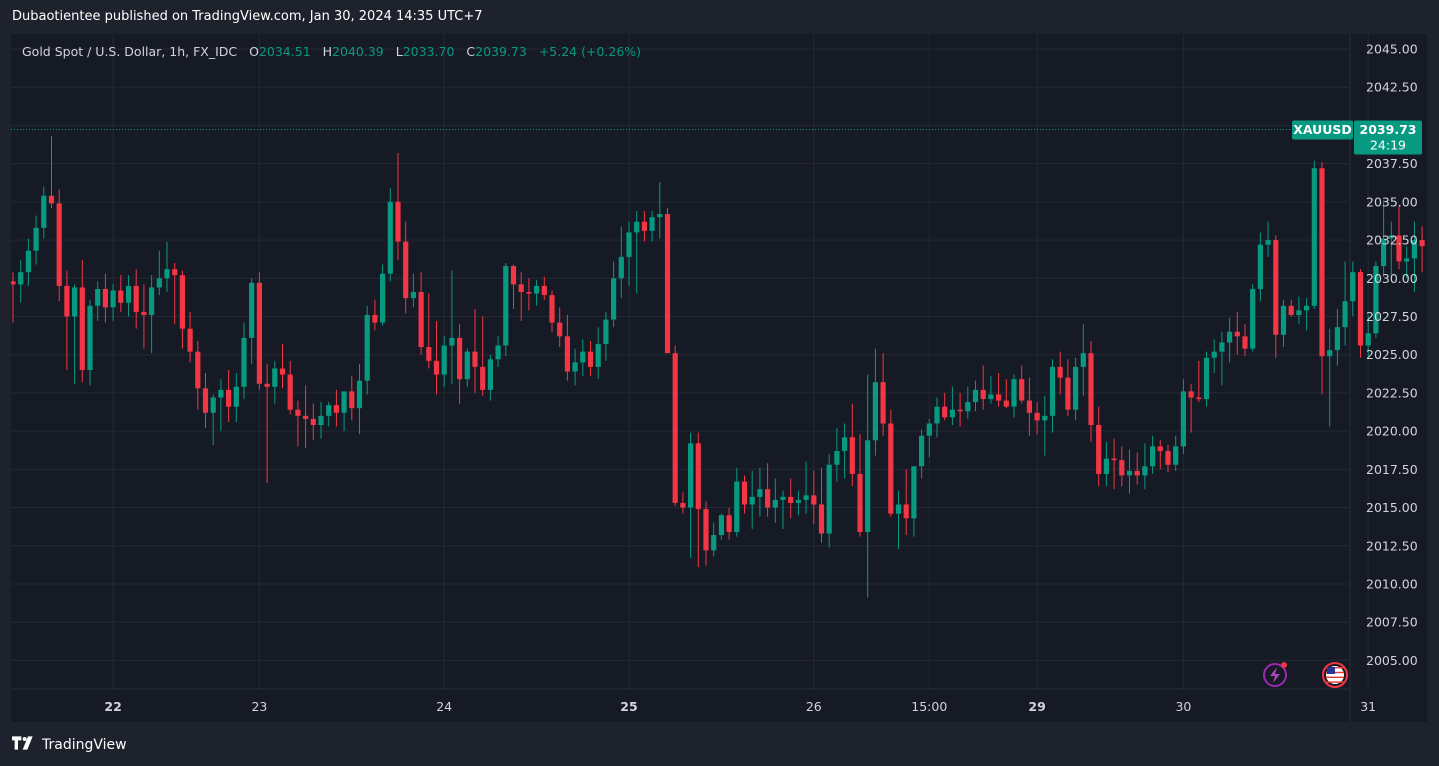 The image size is (1439, 766). I want to click on lightning-bolt-icon, so click(1275, 675).